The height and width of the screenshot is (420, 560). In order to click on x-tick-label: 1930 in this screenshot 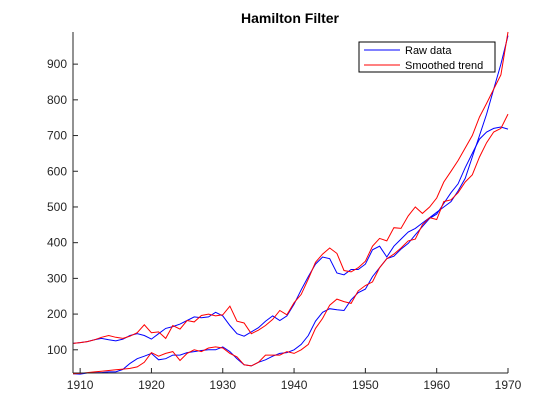, I will do `click(222, 385)`.